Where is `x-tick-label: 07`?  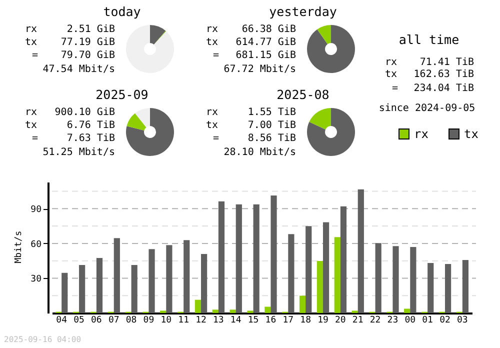 x-tick-label: 07 is located at coordinates (114, 321).